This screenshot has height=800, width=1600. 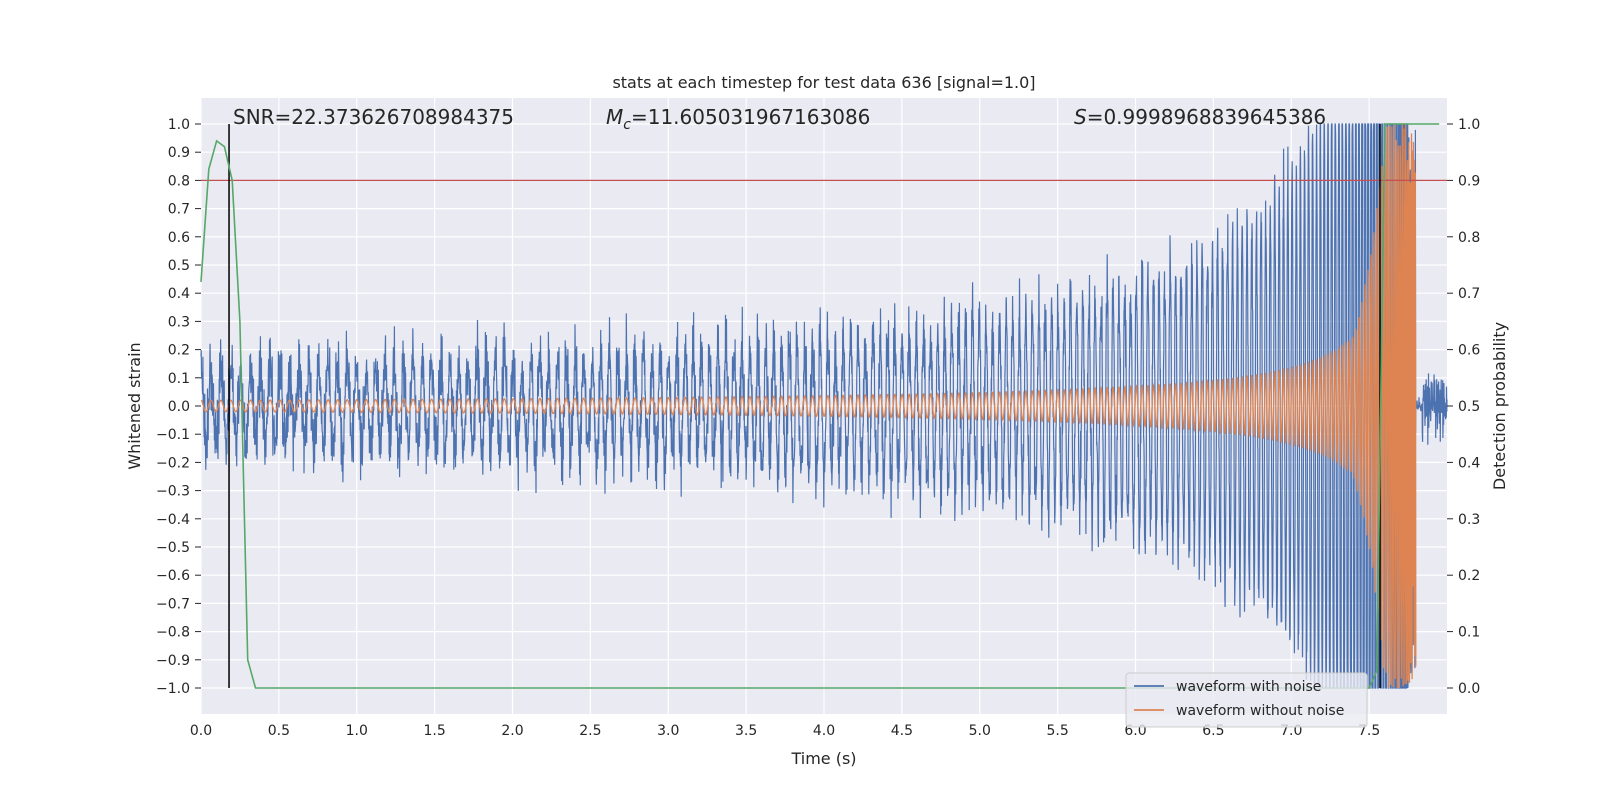 What do you see at coordinates (179, 125) in the screenshot?
I see `y-tick-label: 1.0` at bounding box center [179, 125].